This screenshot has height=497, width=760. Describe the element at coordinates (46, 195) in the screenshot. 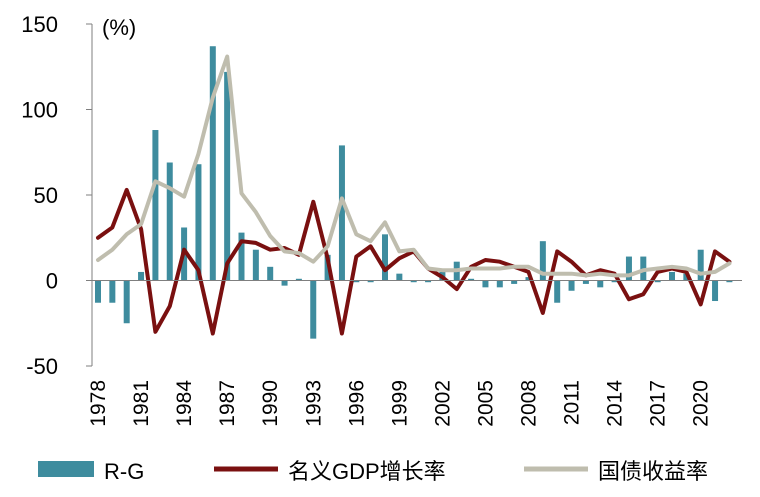

I see `y-tick-label: 50` at that location.